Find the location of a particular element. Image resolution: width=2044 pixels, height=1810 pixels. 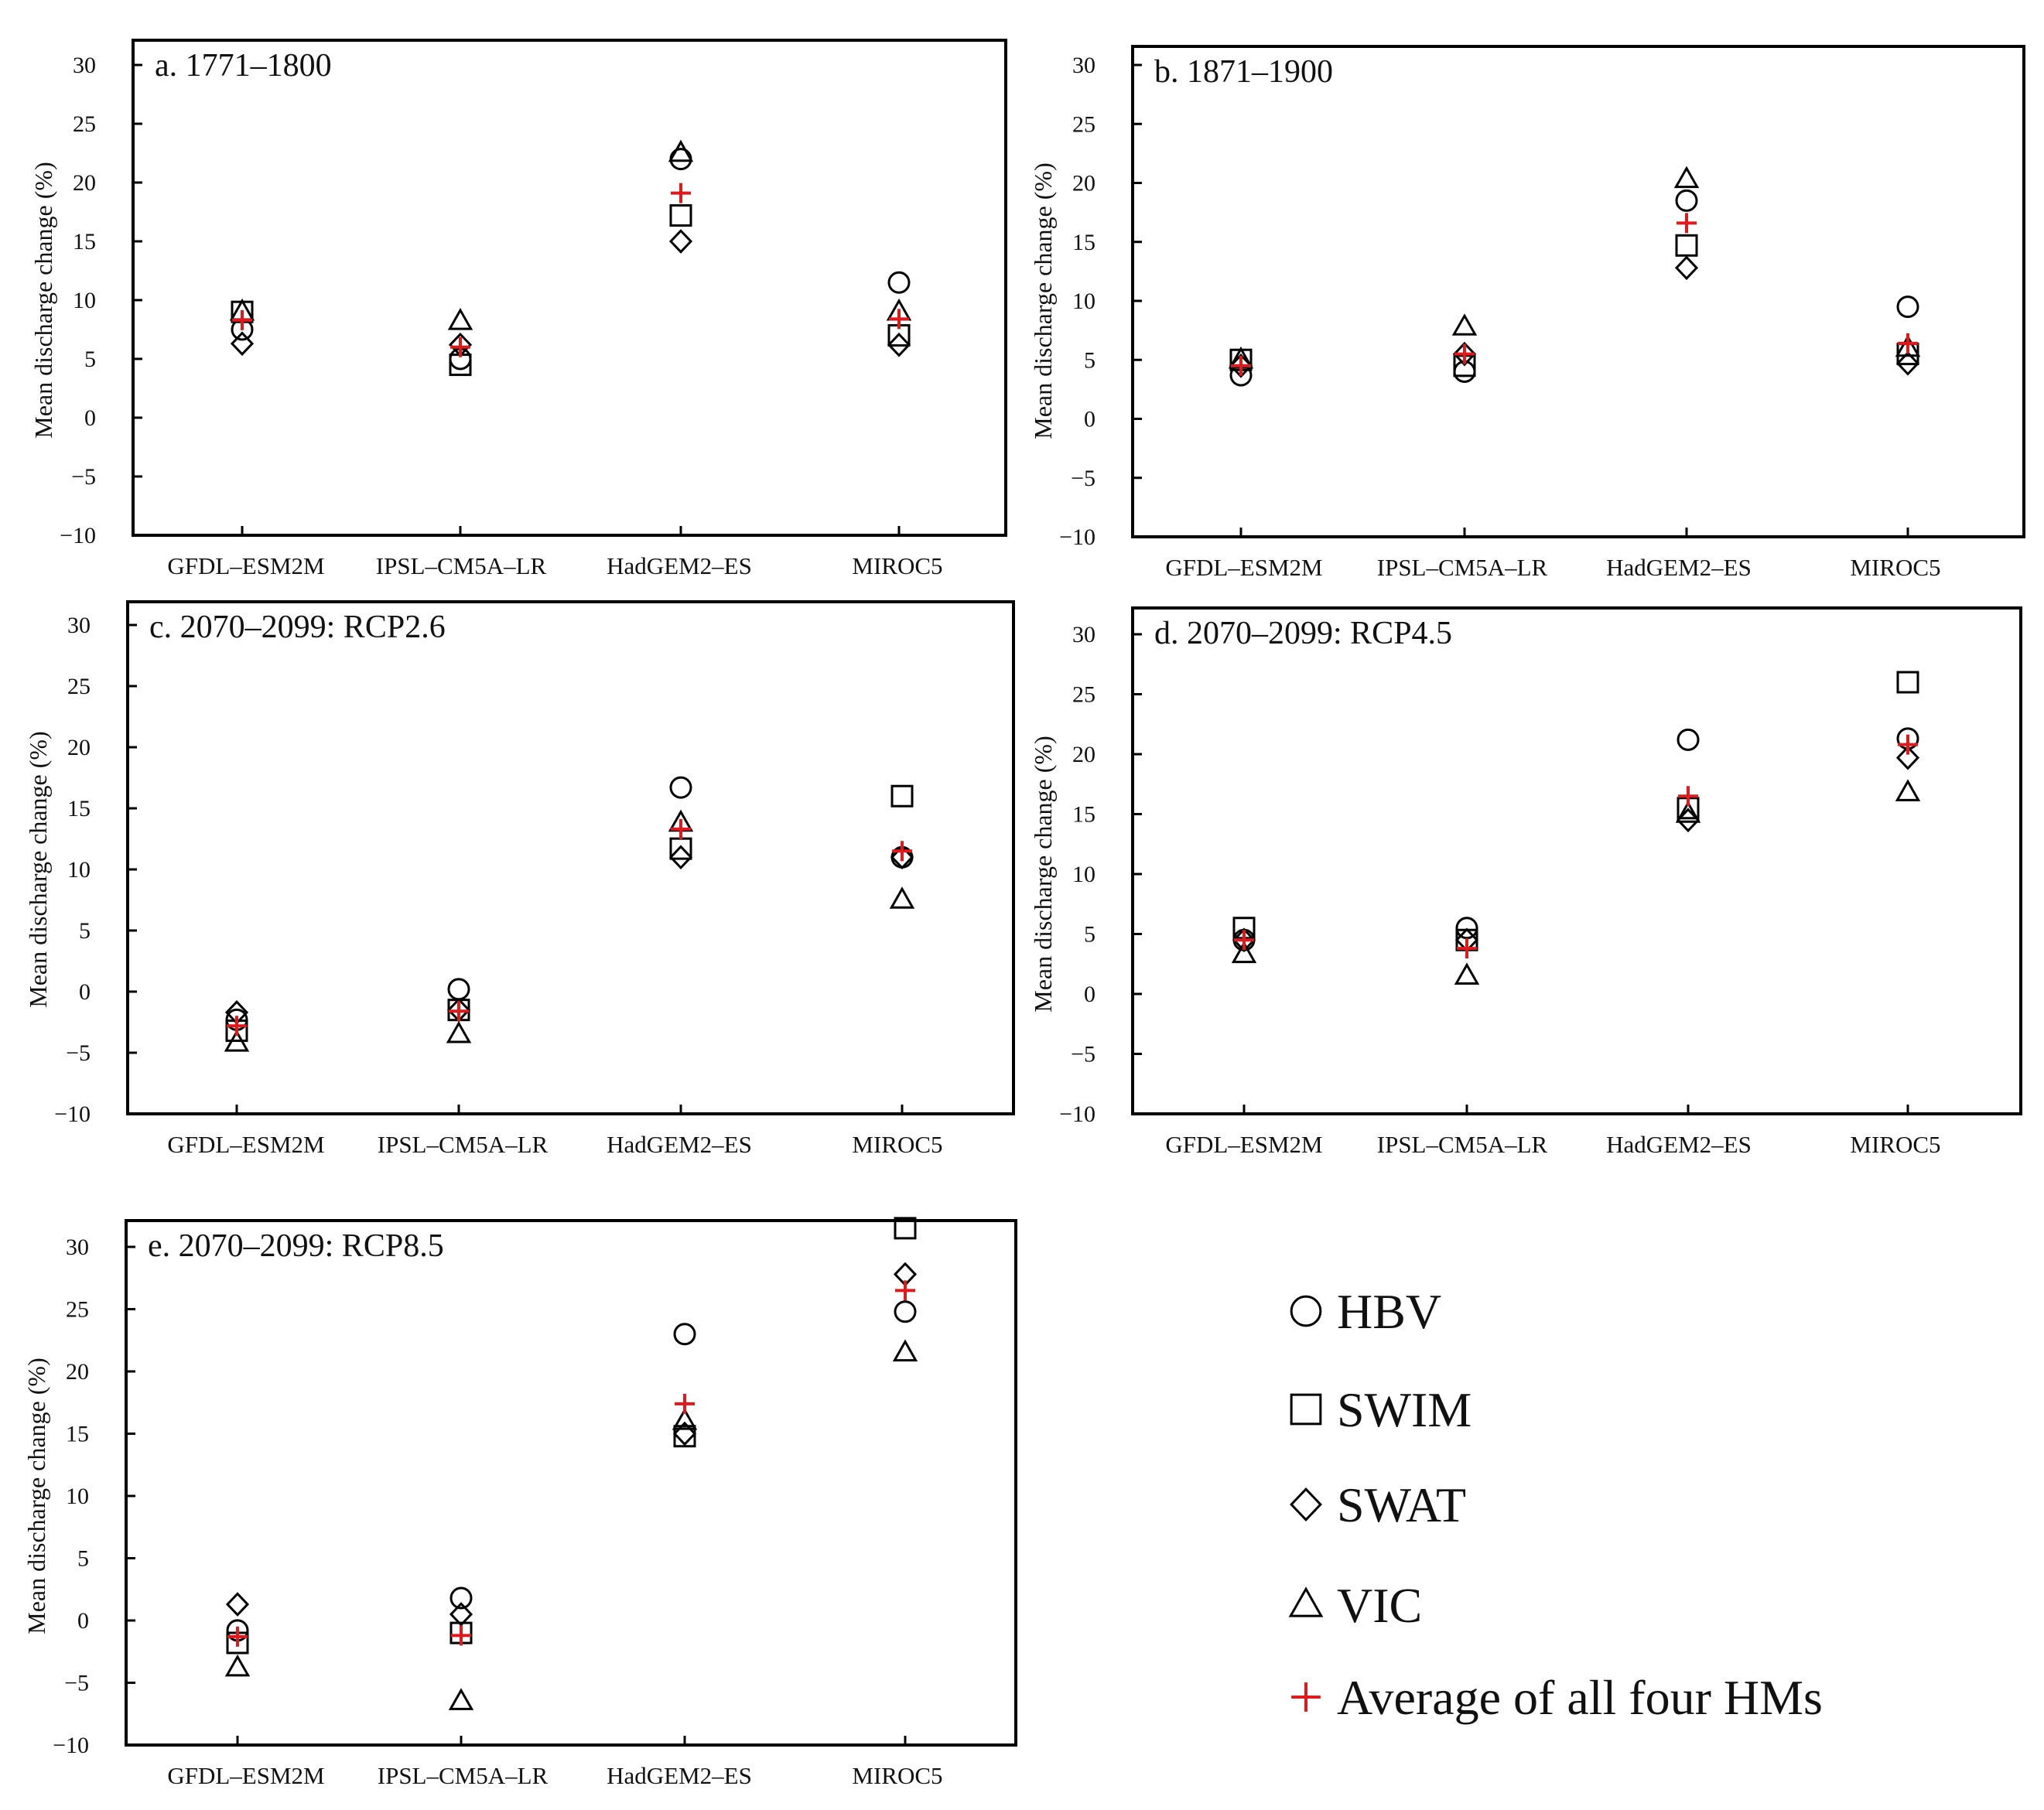

legend-item-hbv: HBV is located at coordinates (1365, 1311).